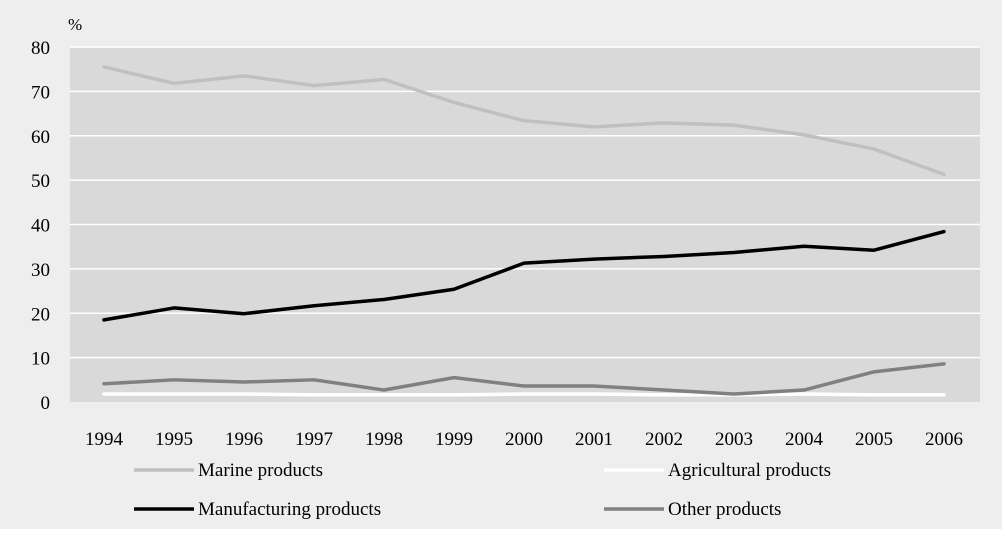 The width and height of the screenshot is (1002, 534). Describe the element at coordinates (174, 439) in the screenshot. I see `x-tick-label: 1995` at that location.